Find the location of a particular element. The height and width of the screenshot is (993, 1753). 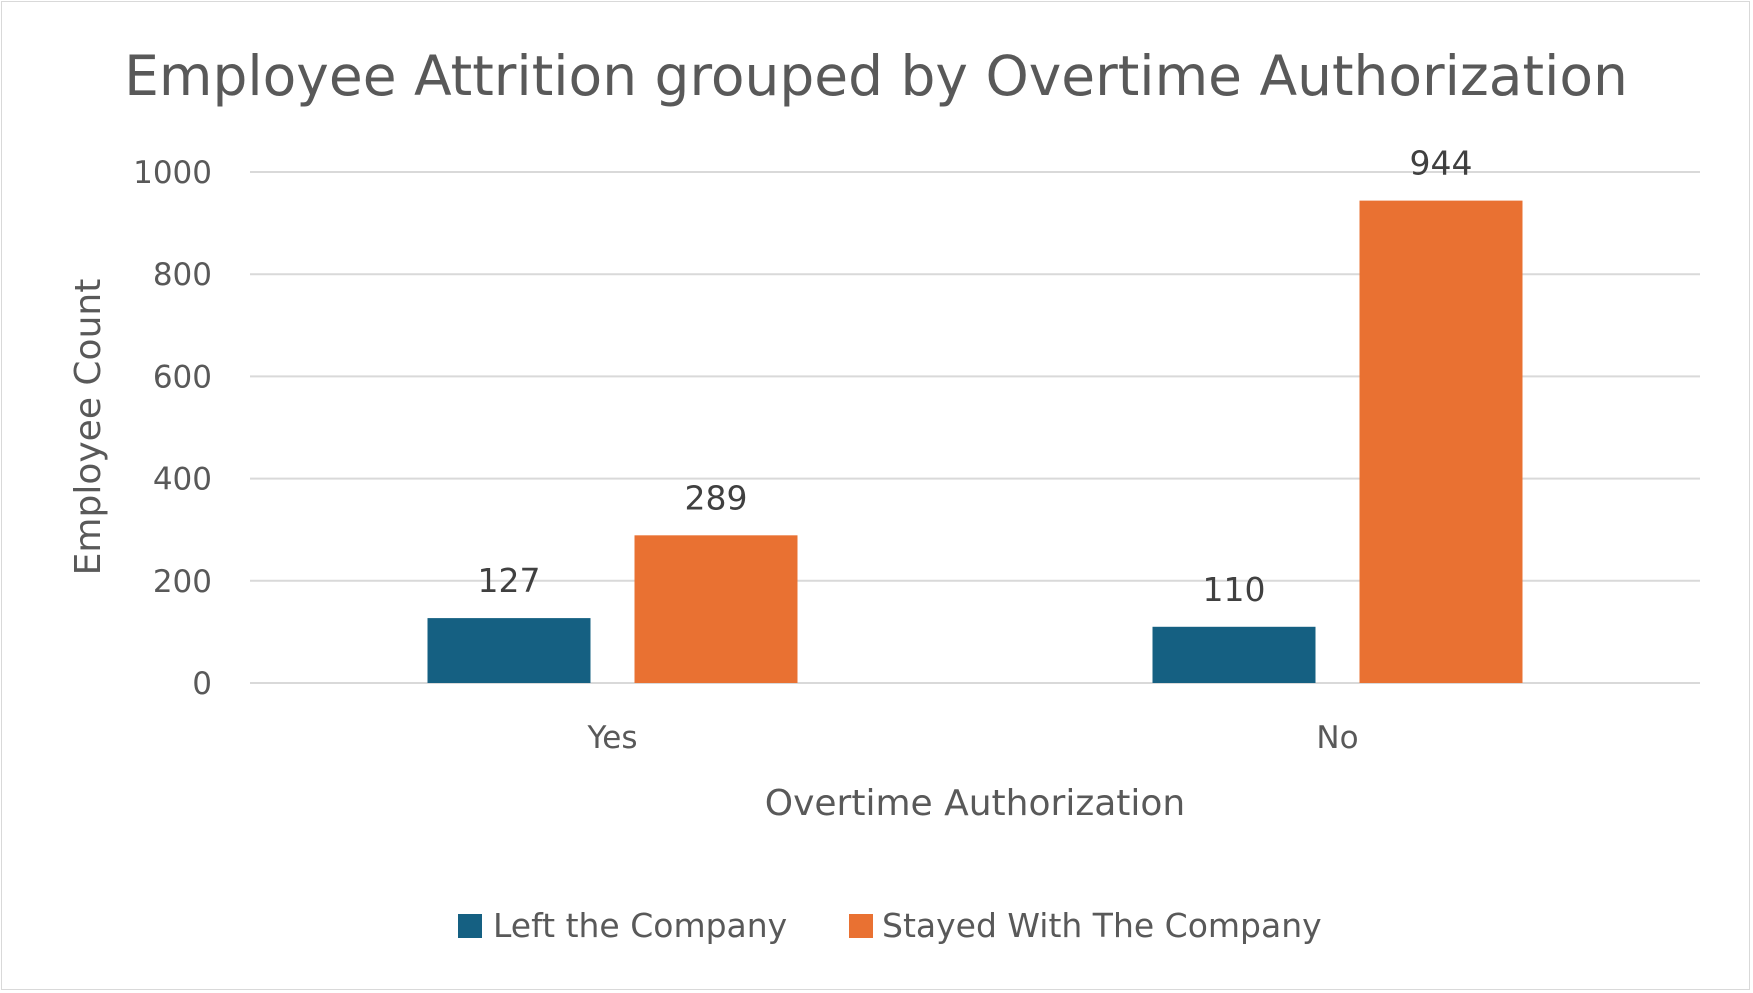

legend-item: Stayed With The Company is located at coordinates (1085, 925).